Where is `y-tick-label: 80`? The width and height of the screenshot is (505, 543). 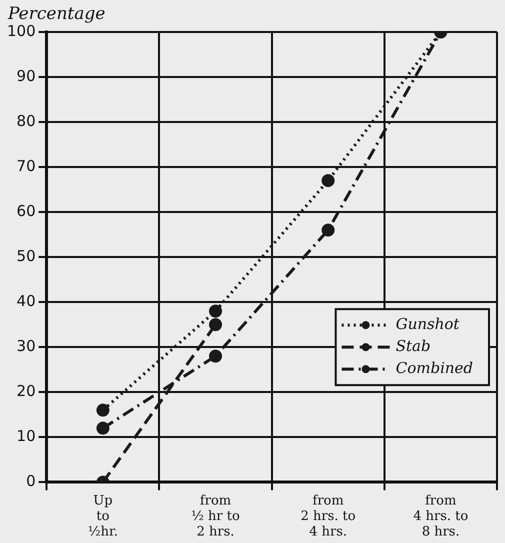
y-tick-label: 80 is located at coordinates (26, 121).